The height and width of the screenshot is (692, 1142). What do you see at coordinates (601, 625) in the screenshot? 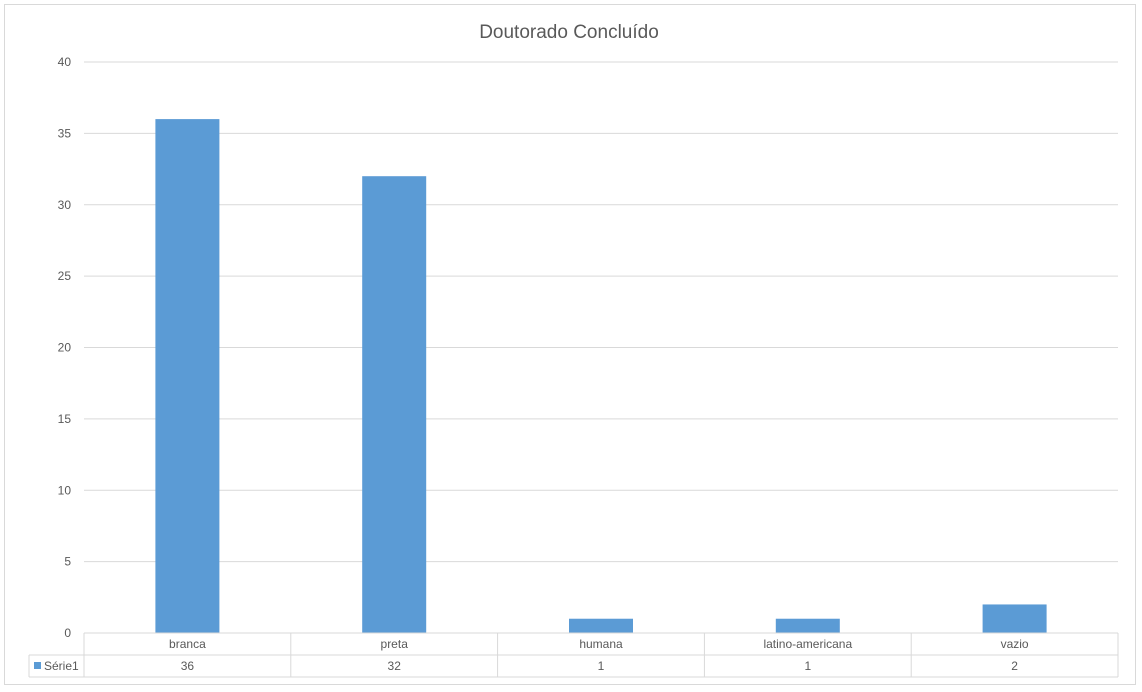
I see `bar-humana` at bounding box center [601, 625].